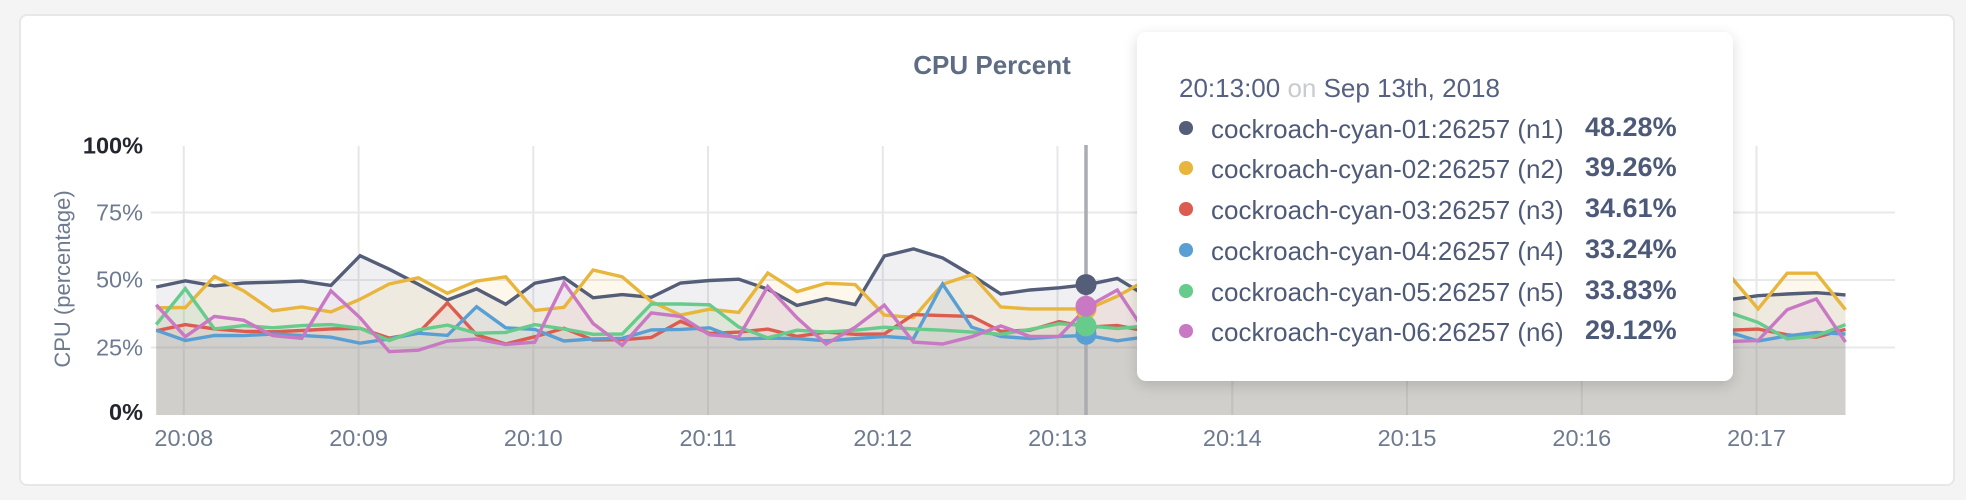 This screenshot has width=1966, height=500. What do you see at coordinates (707, 438) in the screenshot?
I see `svg-text: 20:11` at bounding box center [707, 438].